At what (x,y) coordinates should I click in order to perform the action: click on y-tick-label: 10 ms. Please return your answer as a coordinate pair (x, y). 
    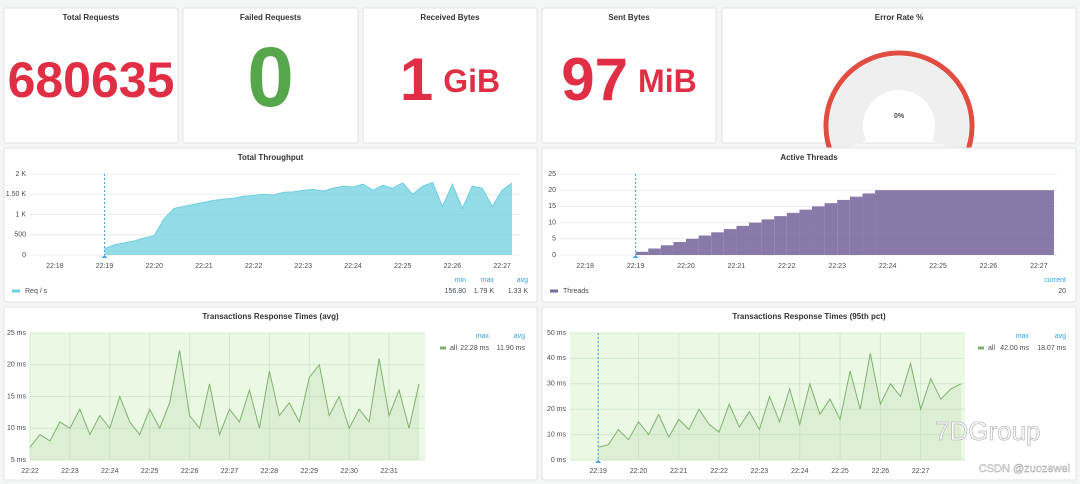
    Looking at the image, I should click on (557, 434).